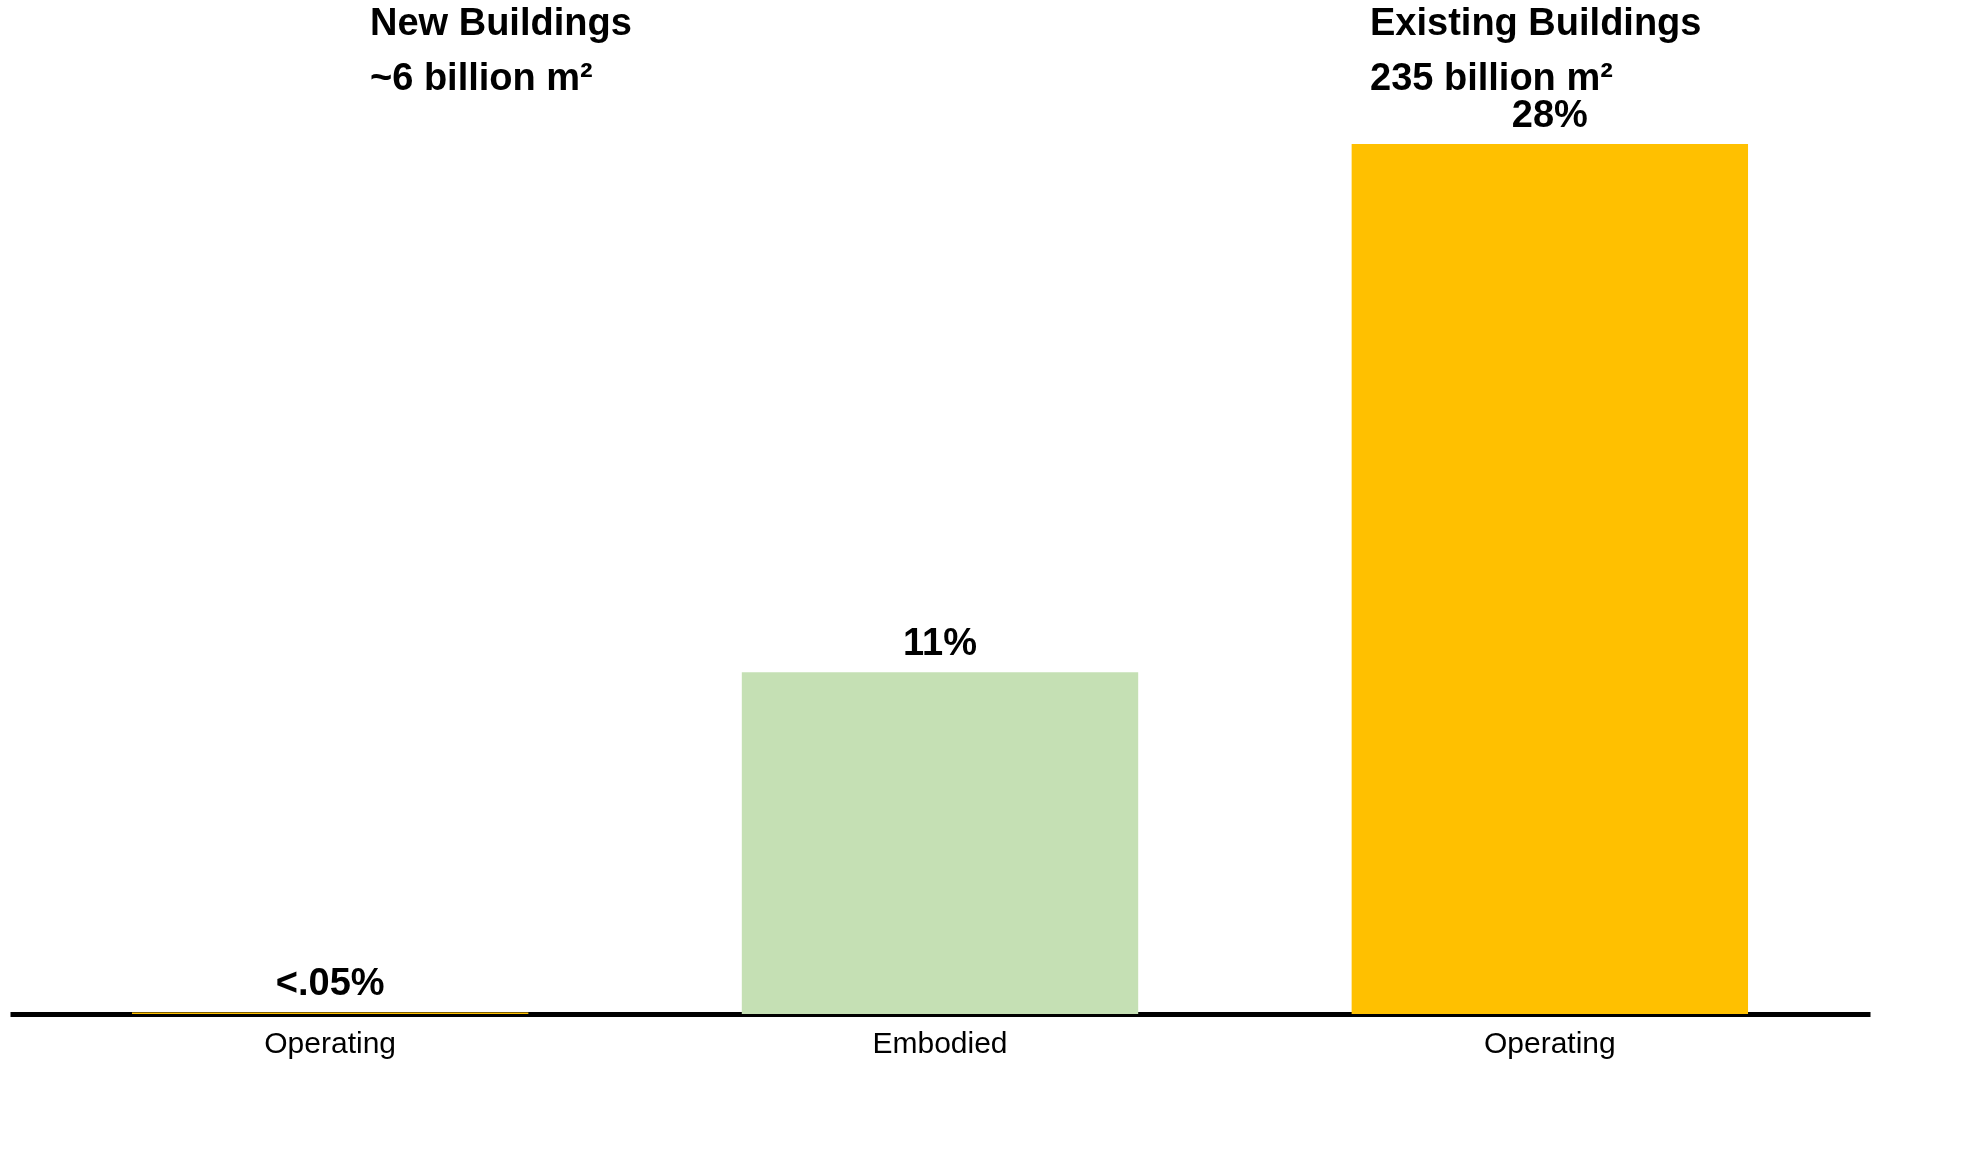 The height and width of the screenshot is (1160, 1976). I want to click on data-label: <.05%, so click(330, 982).